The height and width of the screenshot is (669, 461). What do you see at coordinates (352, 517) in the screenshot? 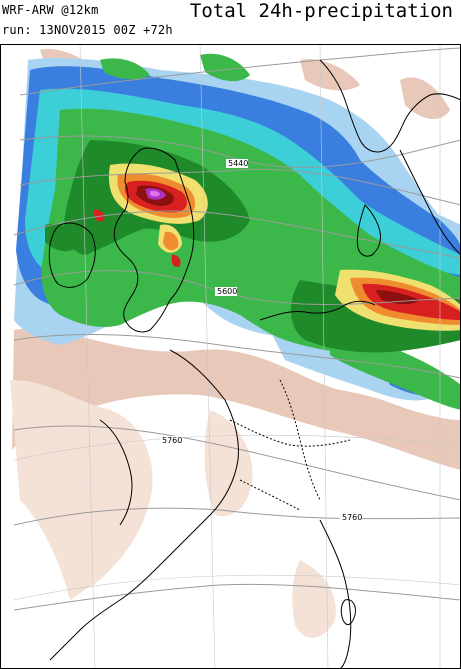
I see `contour-label-5760-east: 5760` at bounding box center [352, 517].